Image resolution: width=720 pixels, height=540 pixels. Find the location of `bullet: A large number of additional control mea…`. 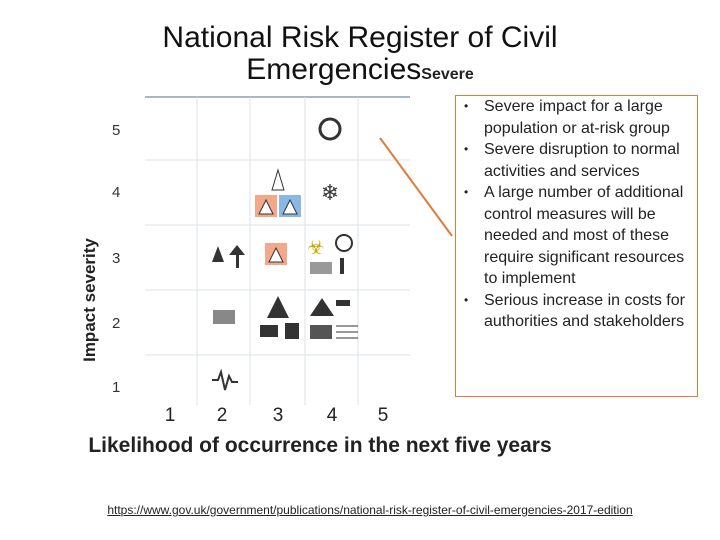

bullet: A large number of additional control mea… is located at coordinates (577, 236).